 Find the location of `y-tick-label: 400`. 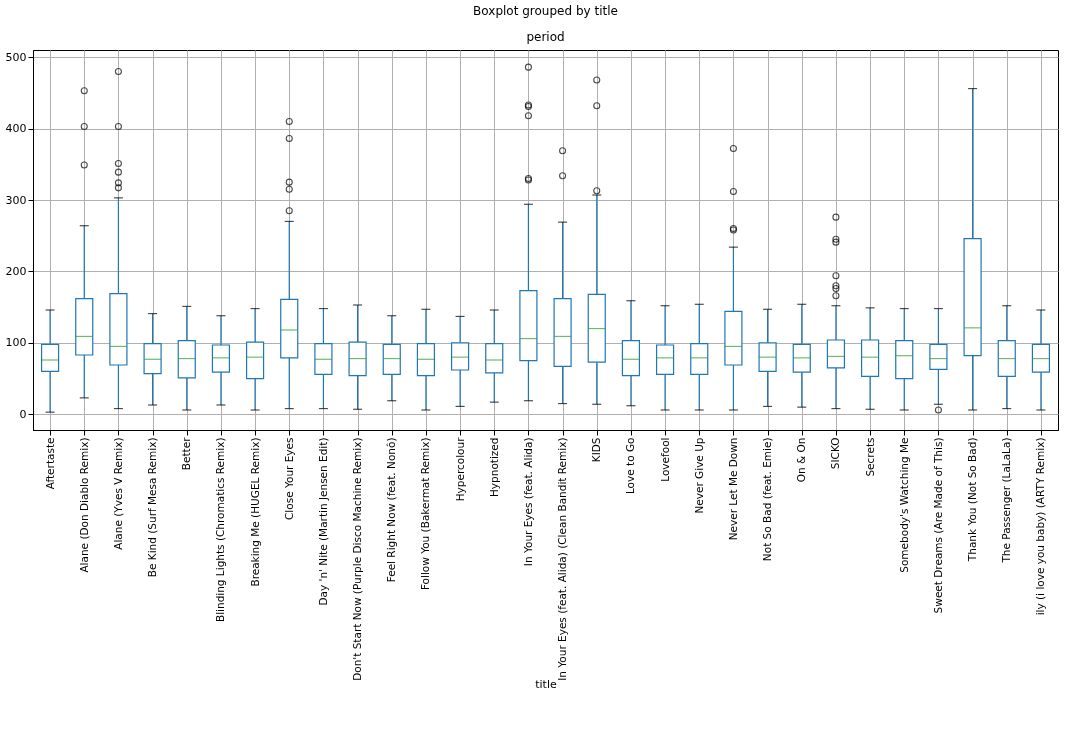

y-tick-label: 400 is located at coordinates (16, 129).